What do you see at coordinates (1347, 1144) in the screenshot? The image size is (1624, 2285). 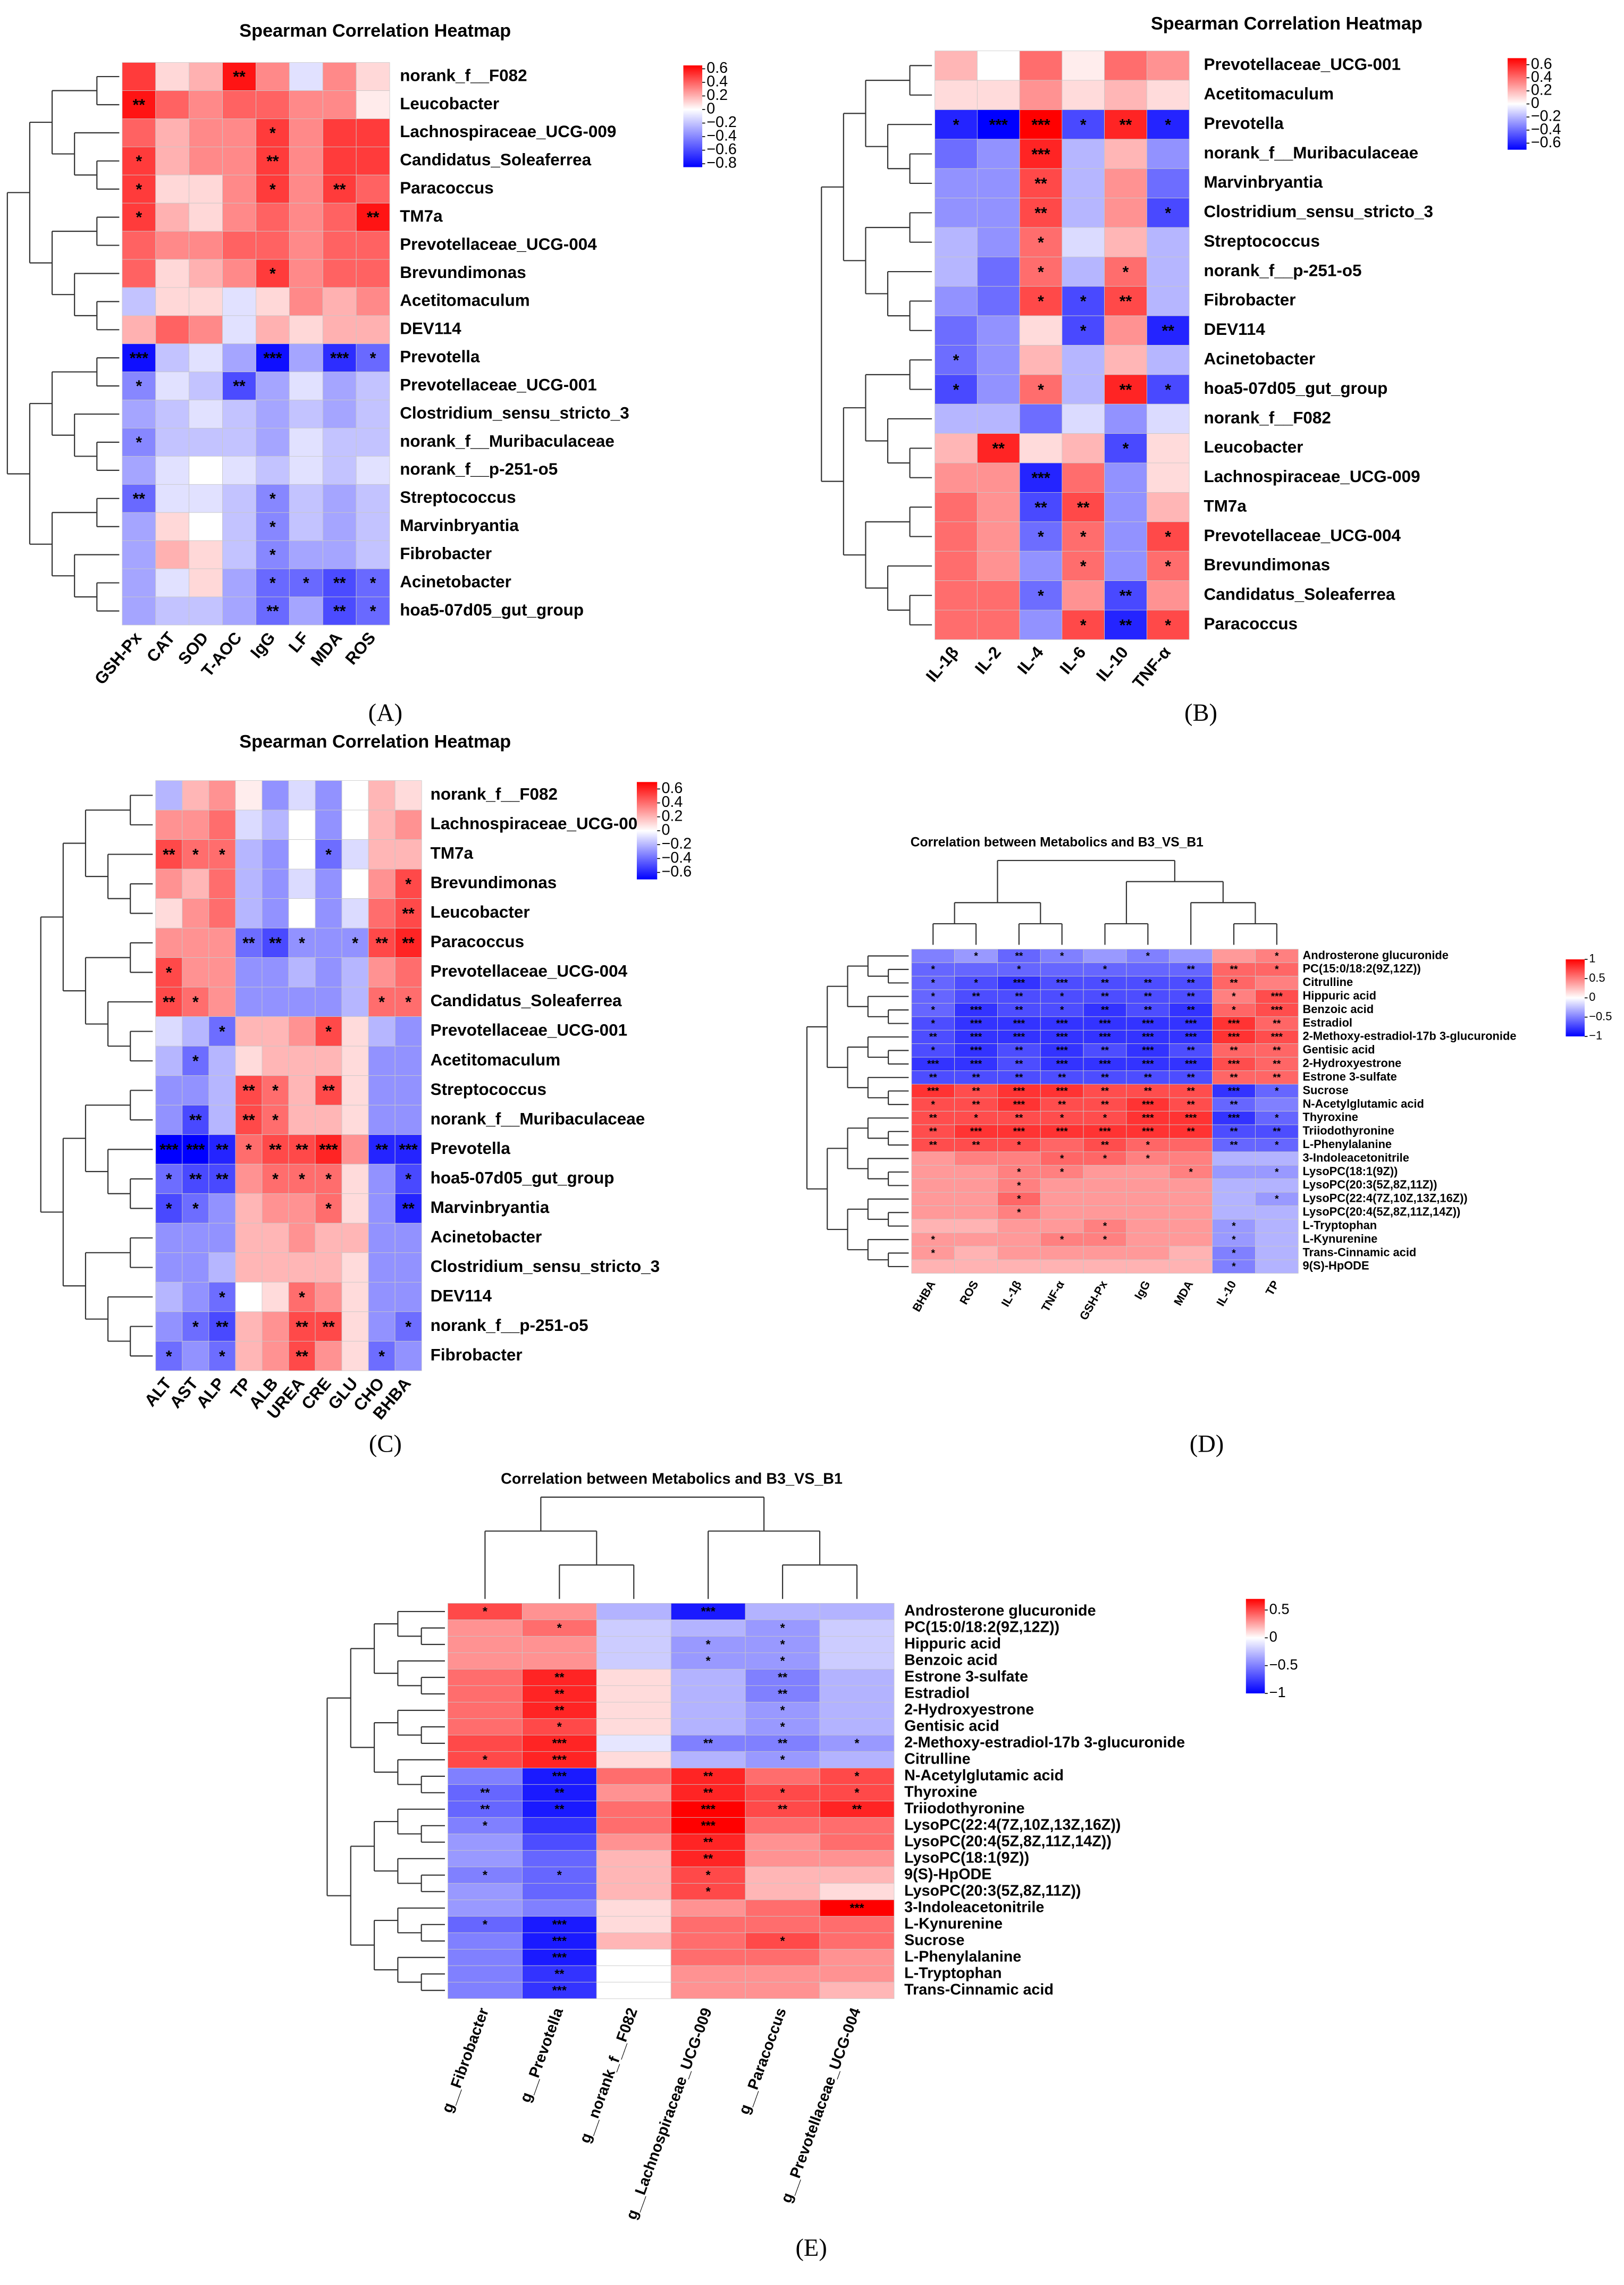 I see `row-label: L-Phenylalanine` at bounding box center [1347, 1144].